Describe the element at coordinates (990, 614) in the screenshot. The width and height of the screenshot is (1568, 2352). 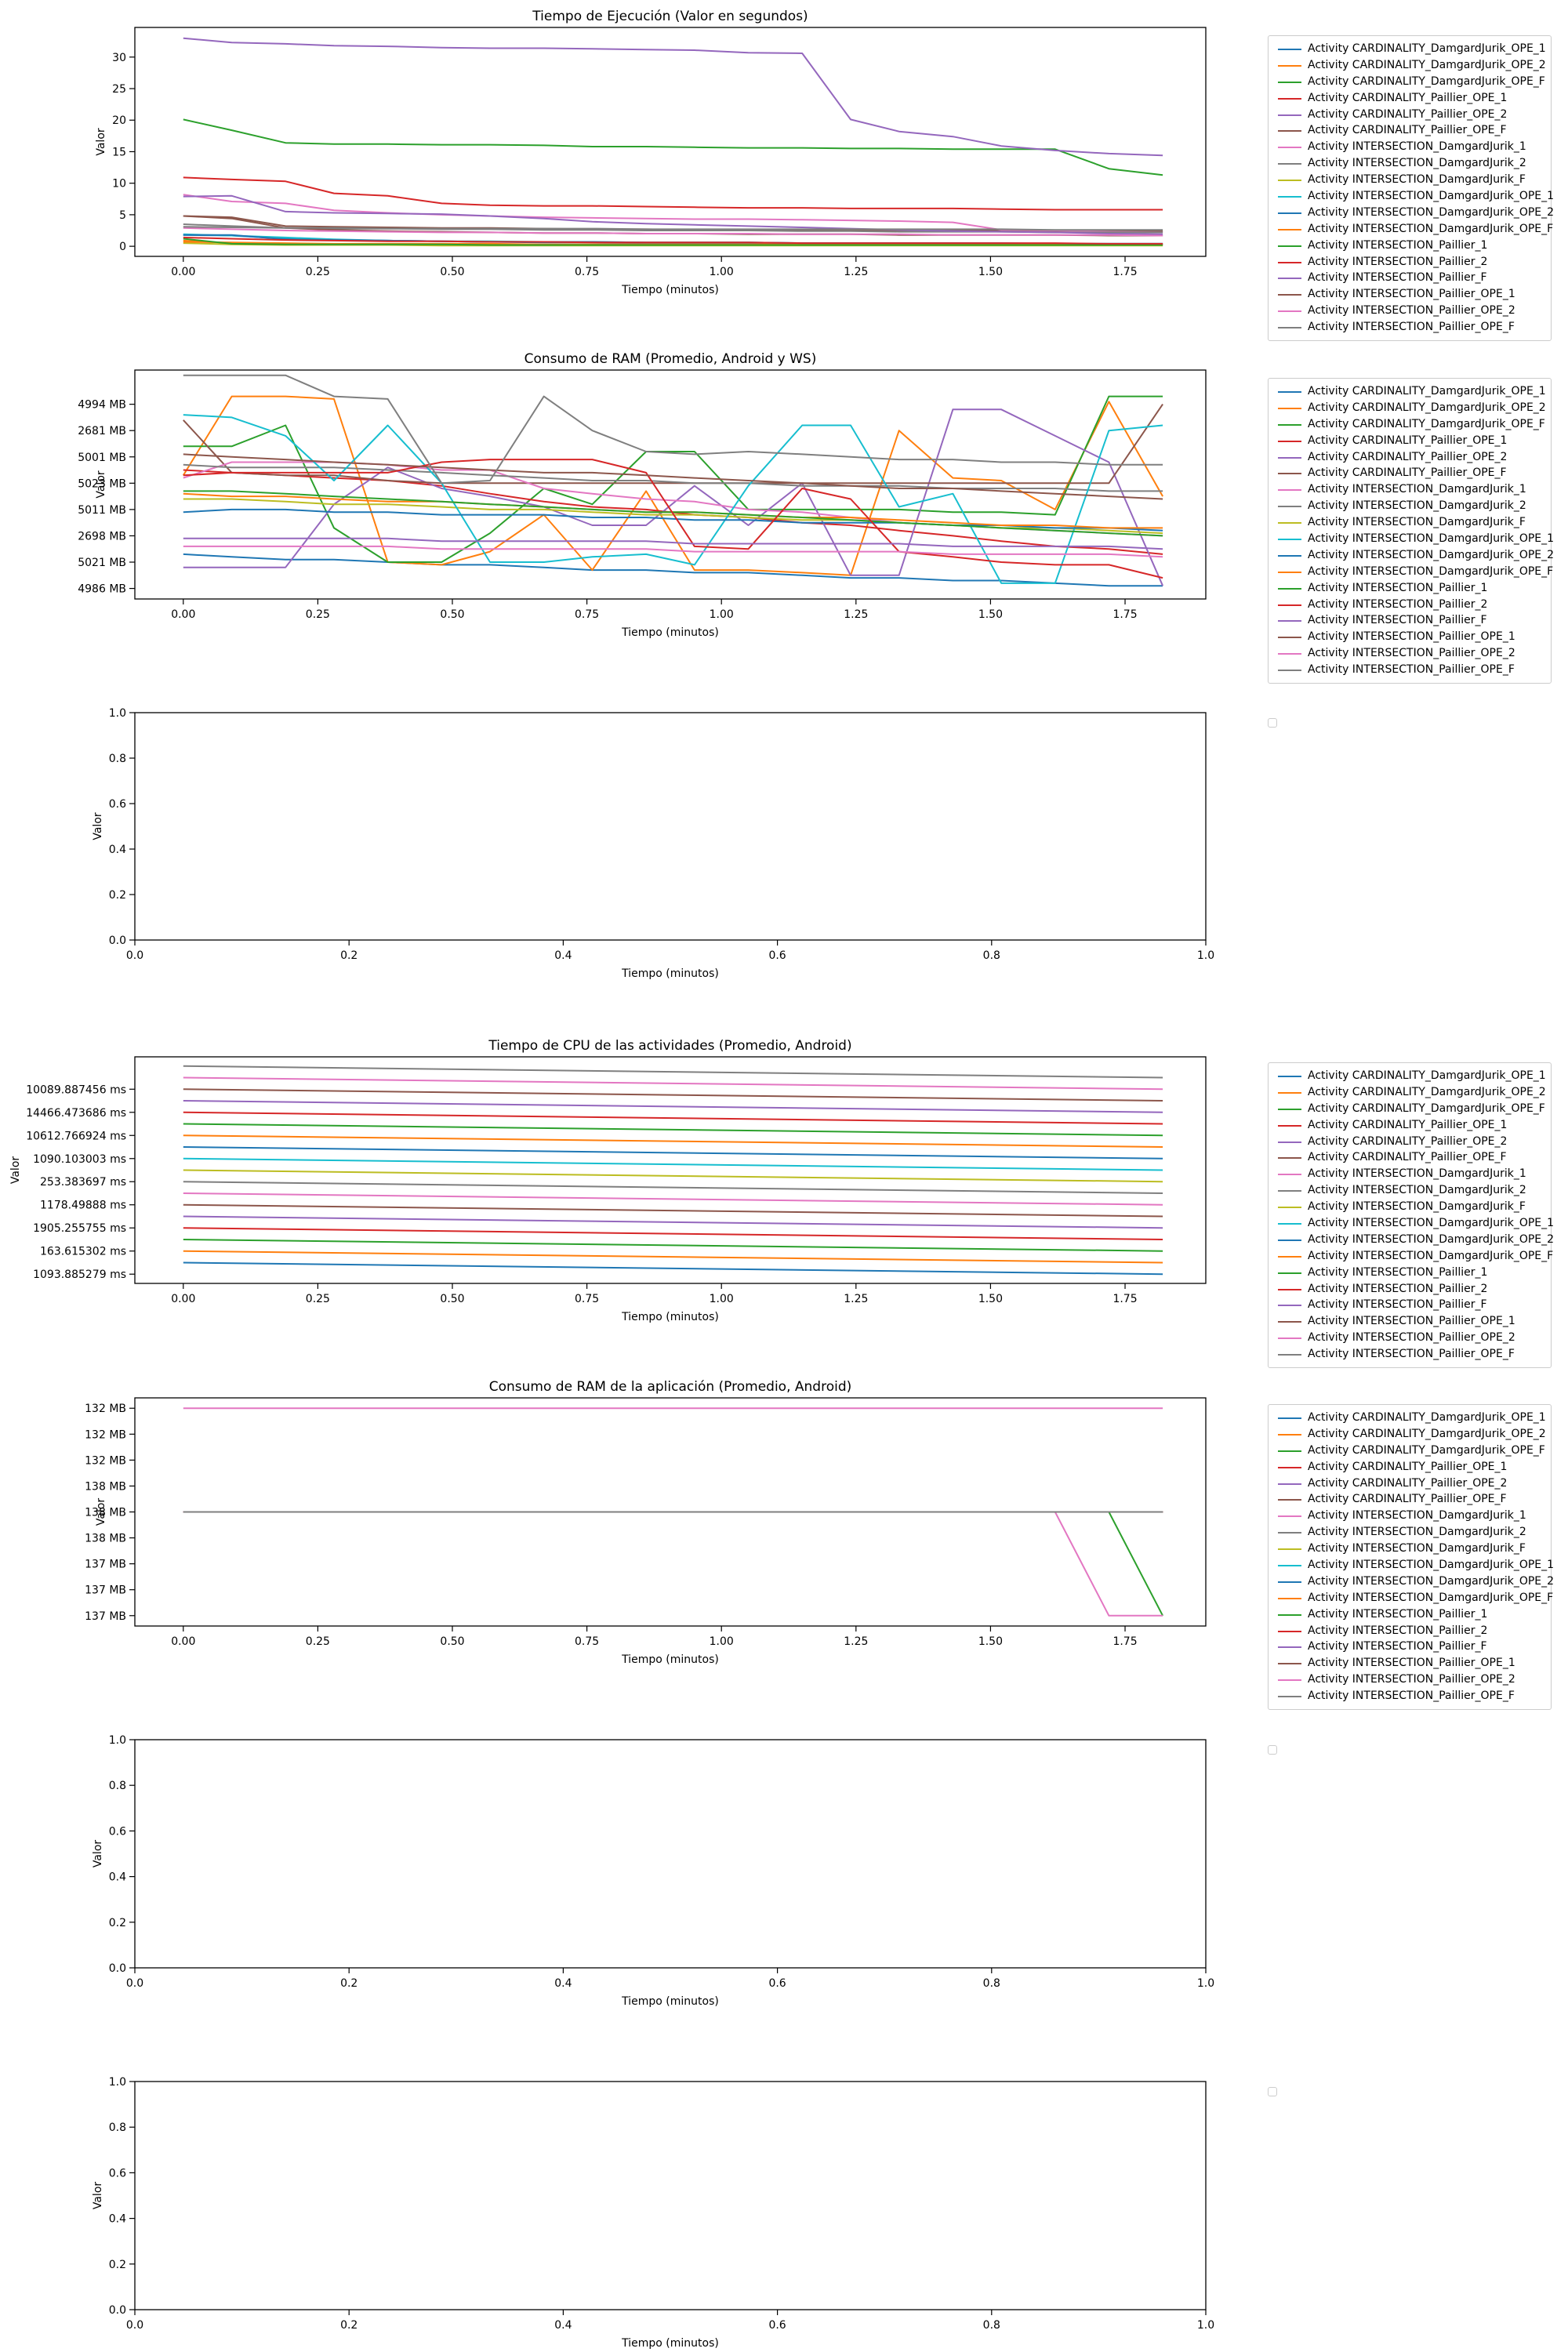
I see `x-tick-label: 1.50` at that location.